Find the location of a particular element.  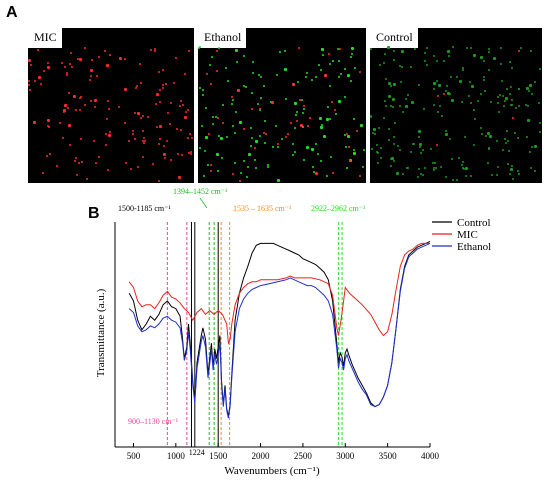

band-label: 1224 is located at coordinates (197, 452).